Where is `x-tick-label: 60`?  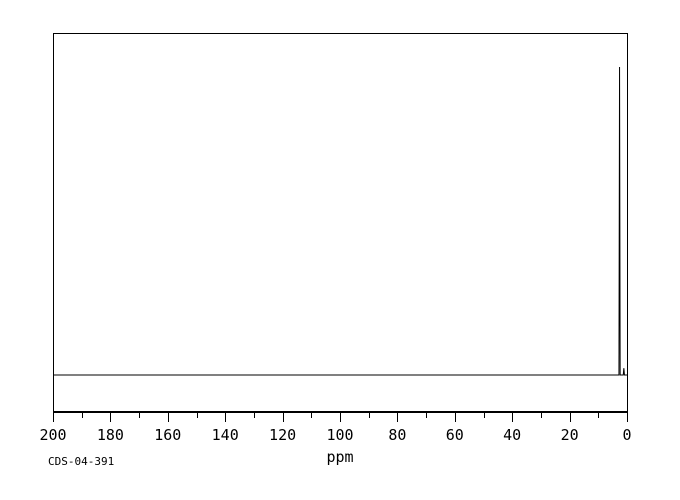 x-tick-label: 60 is located at coordinates (454, 435).